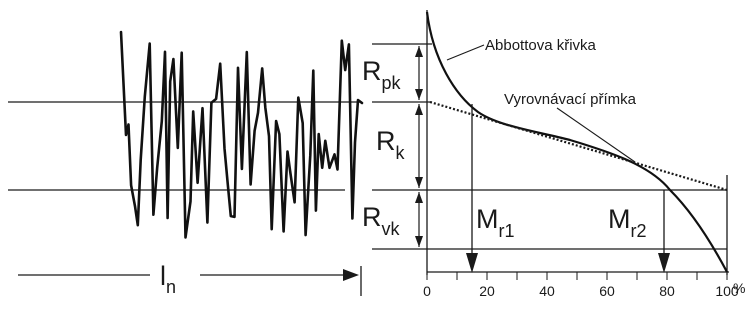 The image size is (750, 320). What do you see at coordinates (596, 135) in the screenshot?
I see `equivalent-line-leader` at bounding box center [596, 135].